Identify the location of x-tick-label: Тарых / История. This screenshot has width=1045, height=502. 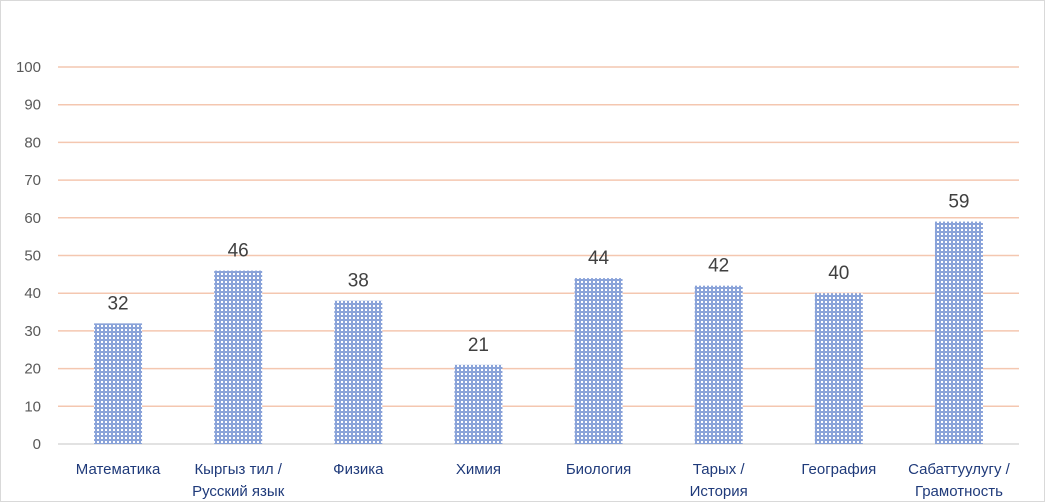
(719, 480).